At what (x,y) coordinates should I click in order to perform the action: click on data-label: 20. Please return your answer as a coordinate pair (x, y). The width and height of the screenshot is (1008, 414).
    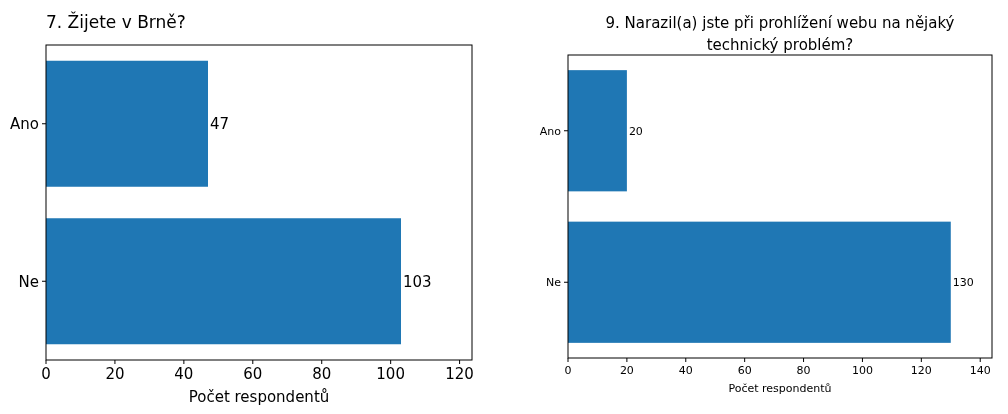
    Looking at the image, I should click on (635, 131).